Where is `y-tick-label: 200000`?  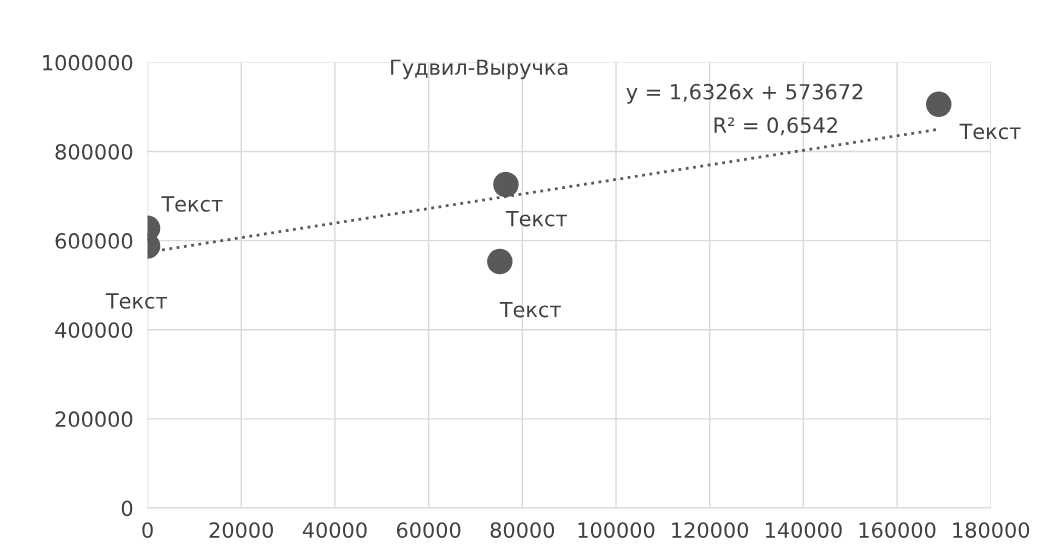
y-tick-label: 200000 is located at coordinates (94, 419).